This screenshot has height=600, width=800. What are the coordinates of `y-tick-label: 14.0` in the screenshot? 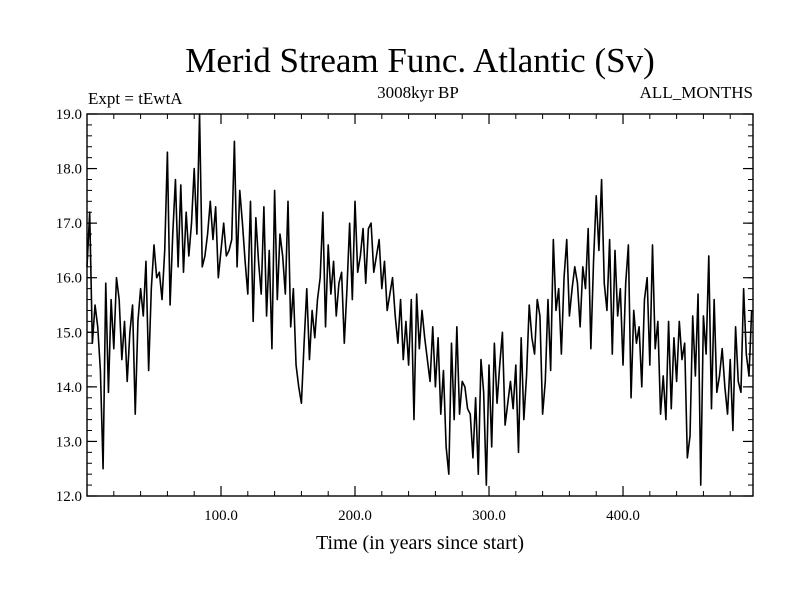 It's located at (69, 388).